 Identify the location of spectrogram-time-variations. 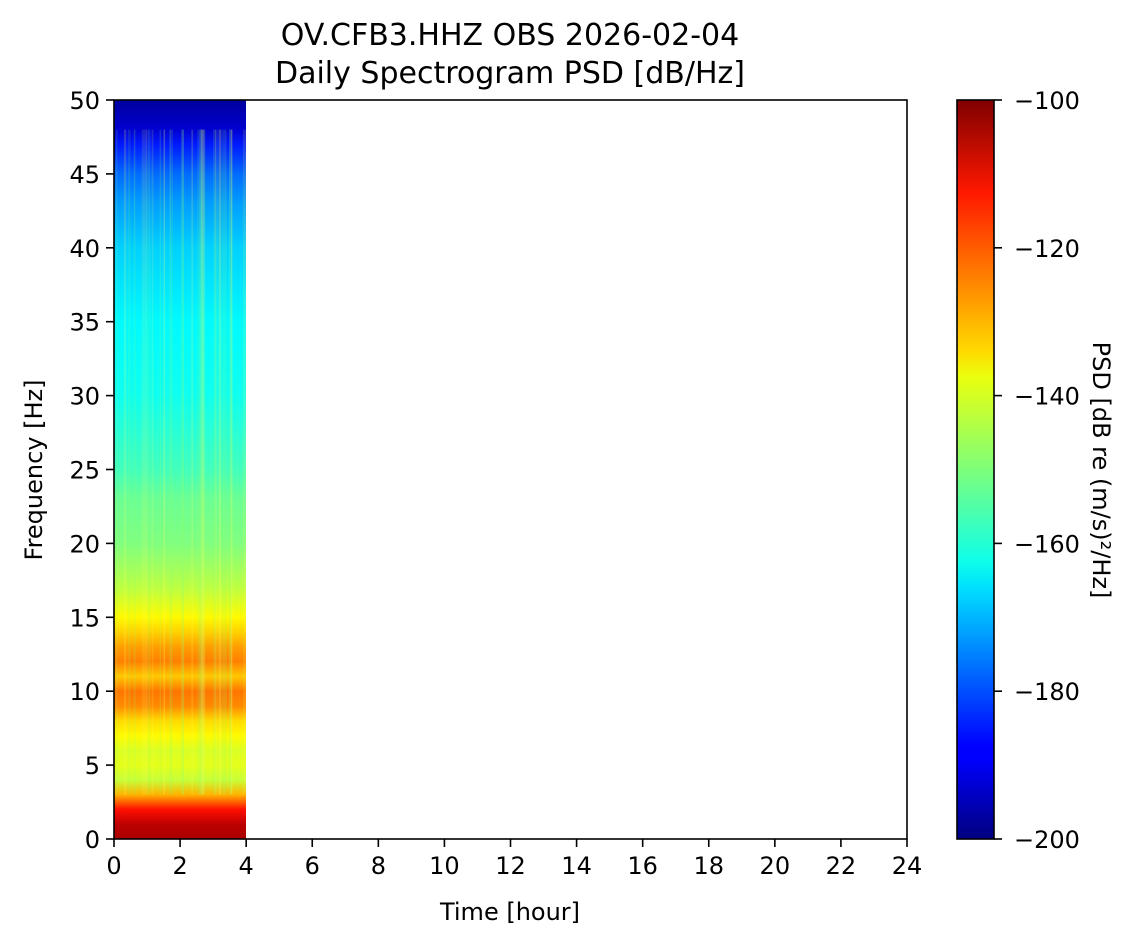
(180, 462).